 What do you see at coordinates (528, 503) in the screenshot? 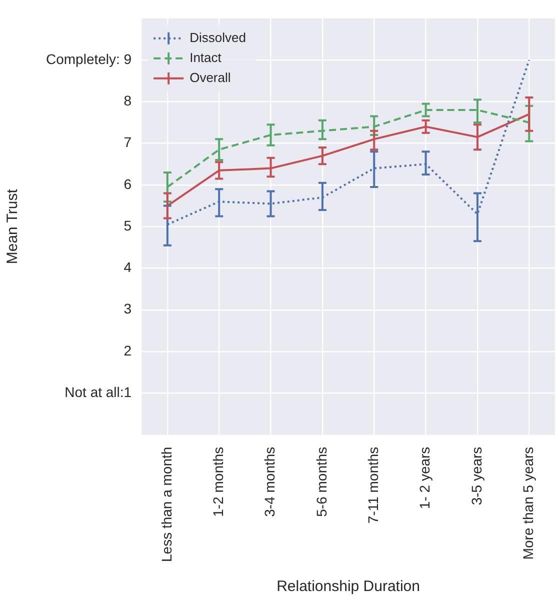
I see `x-tick-label: More than 5 years` at bounding box center [528, 503].